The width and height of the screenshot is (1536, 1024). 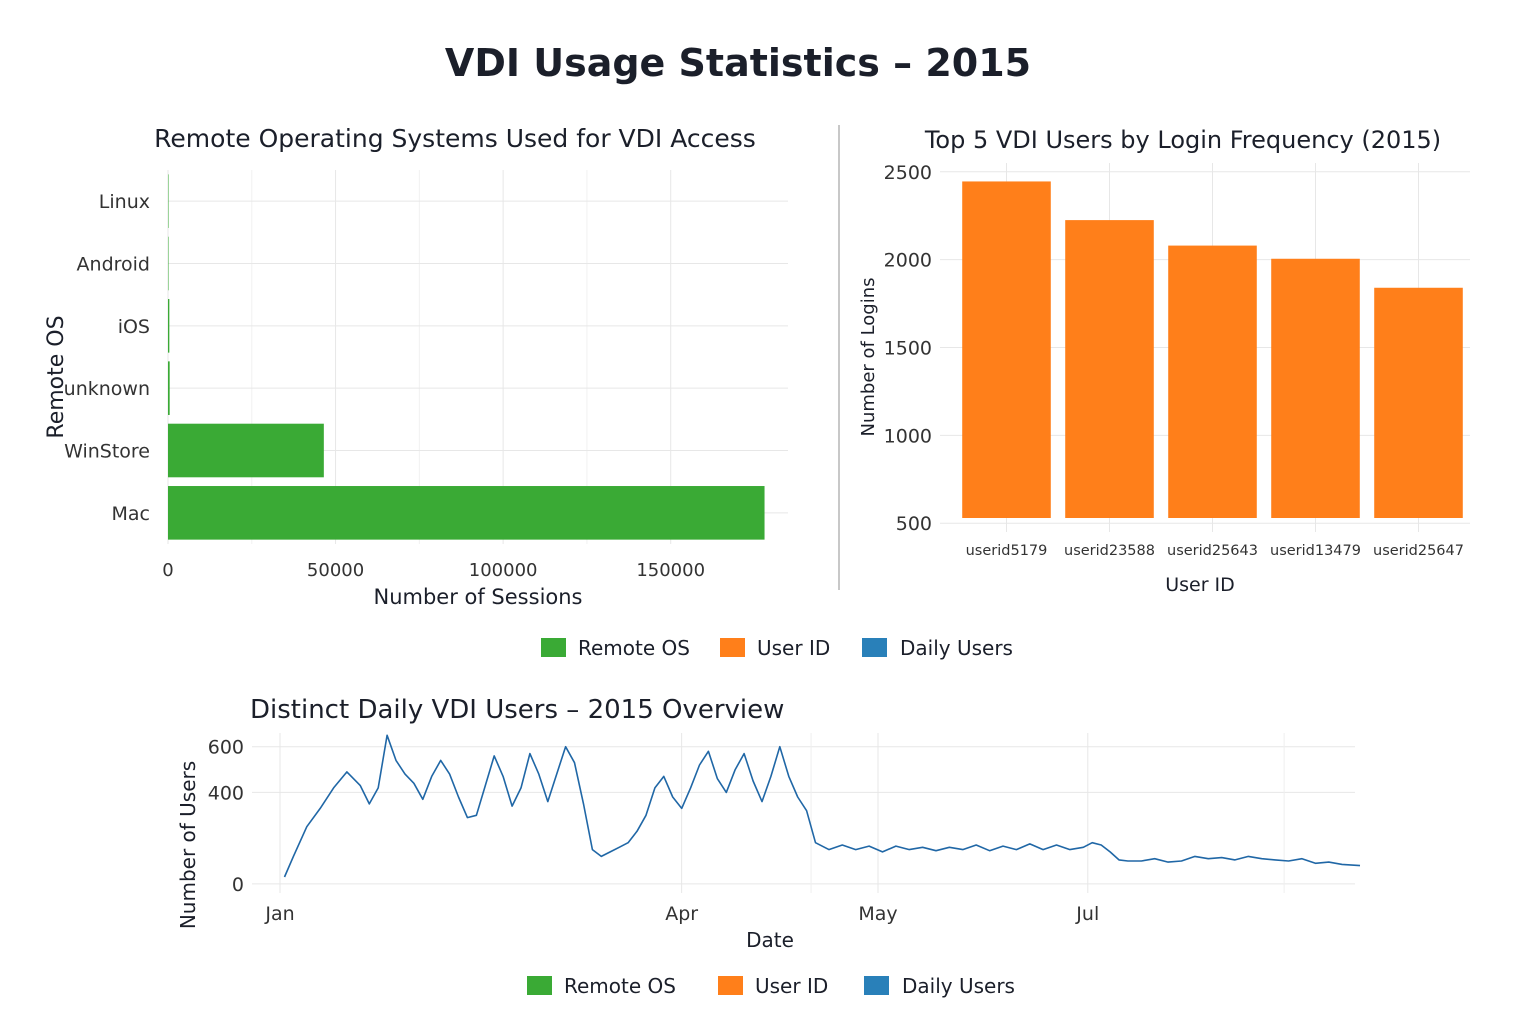 I want to click on top-users-chart-category-label: userid23588, so click(x=1109, y=551).